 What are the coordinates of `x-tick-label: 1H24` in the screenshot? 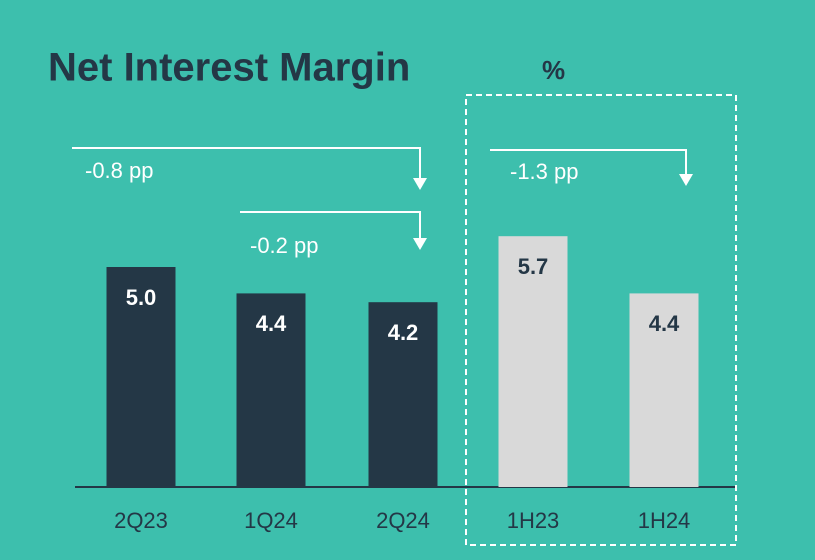 It's located at (664, 520).